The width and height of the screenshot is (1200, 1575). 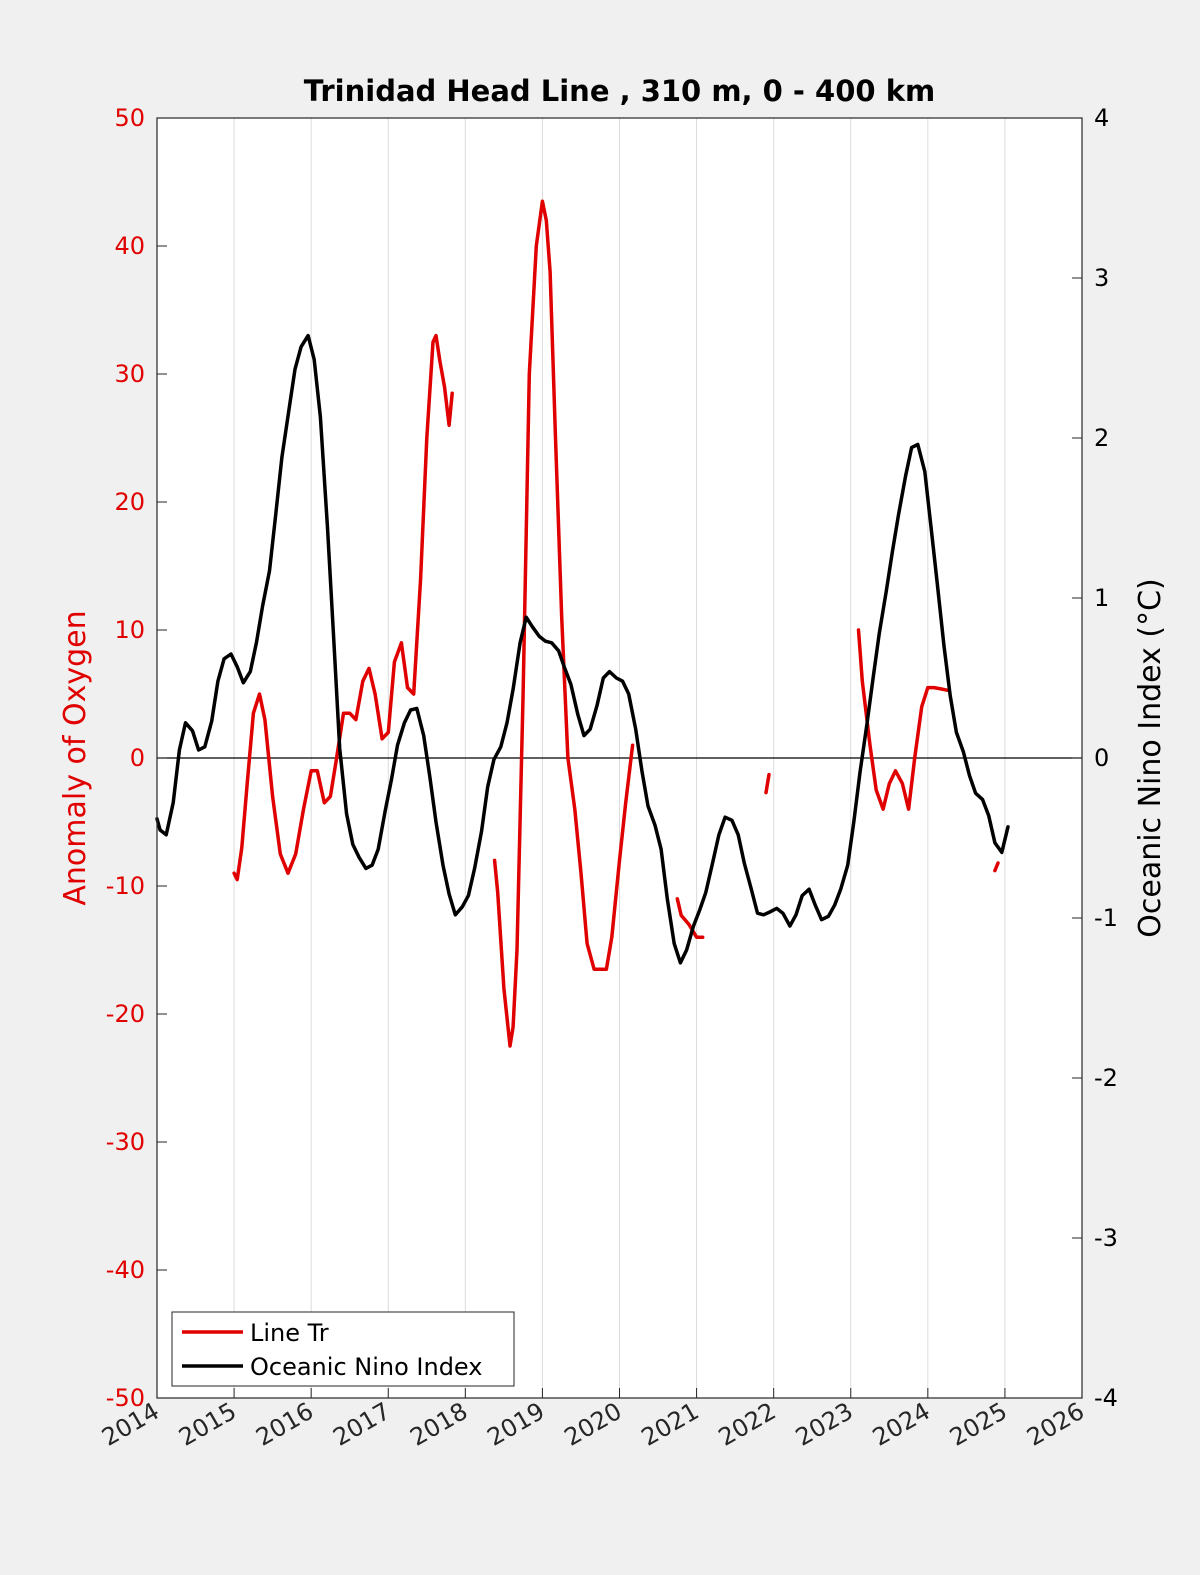 What do you see at coordinates (125, 886) in the screenshot?
I see `left-tick-label: -10` at bounding box center [125, 886].